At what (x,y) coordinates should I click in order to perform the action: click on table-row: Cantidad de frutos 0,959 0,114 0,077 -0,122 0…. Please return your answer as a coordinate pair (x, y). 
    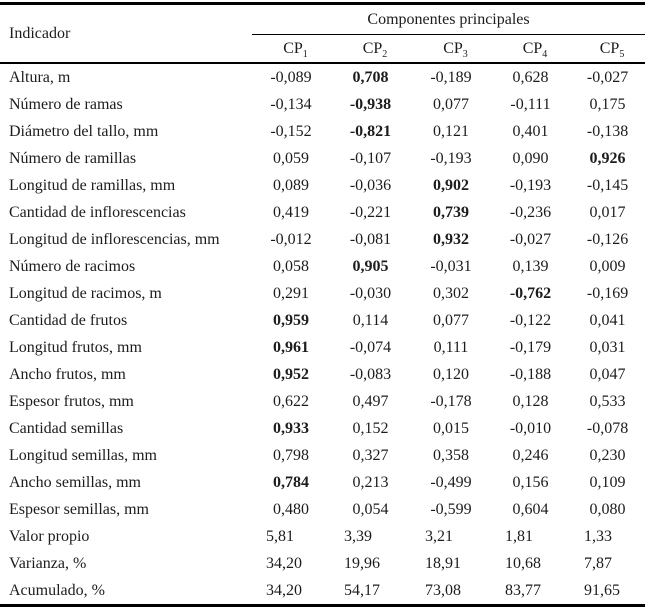
    Looking at the image, I should click on (322, 320).